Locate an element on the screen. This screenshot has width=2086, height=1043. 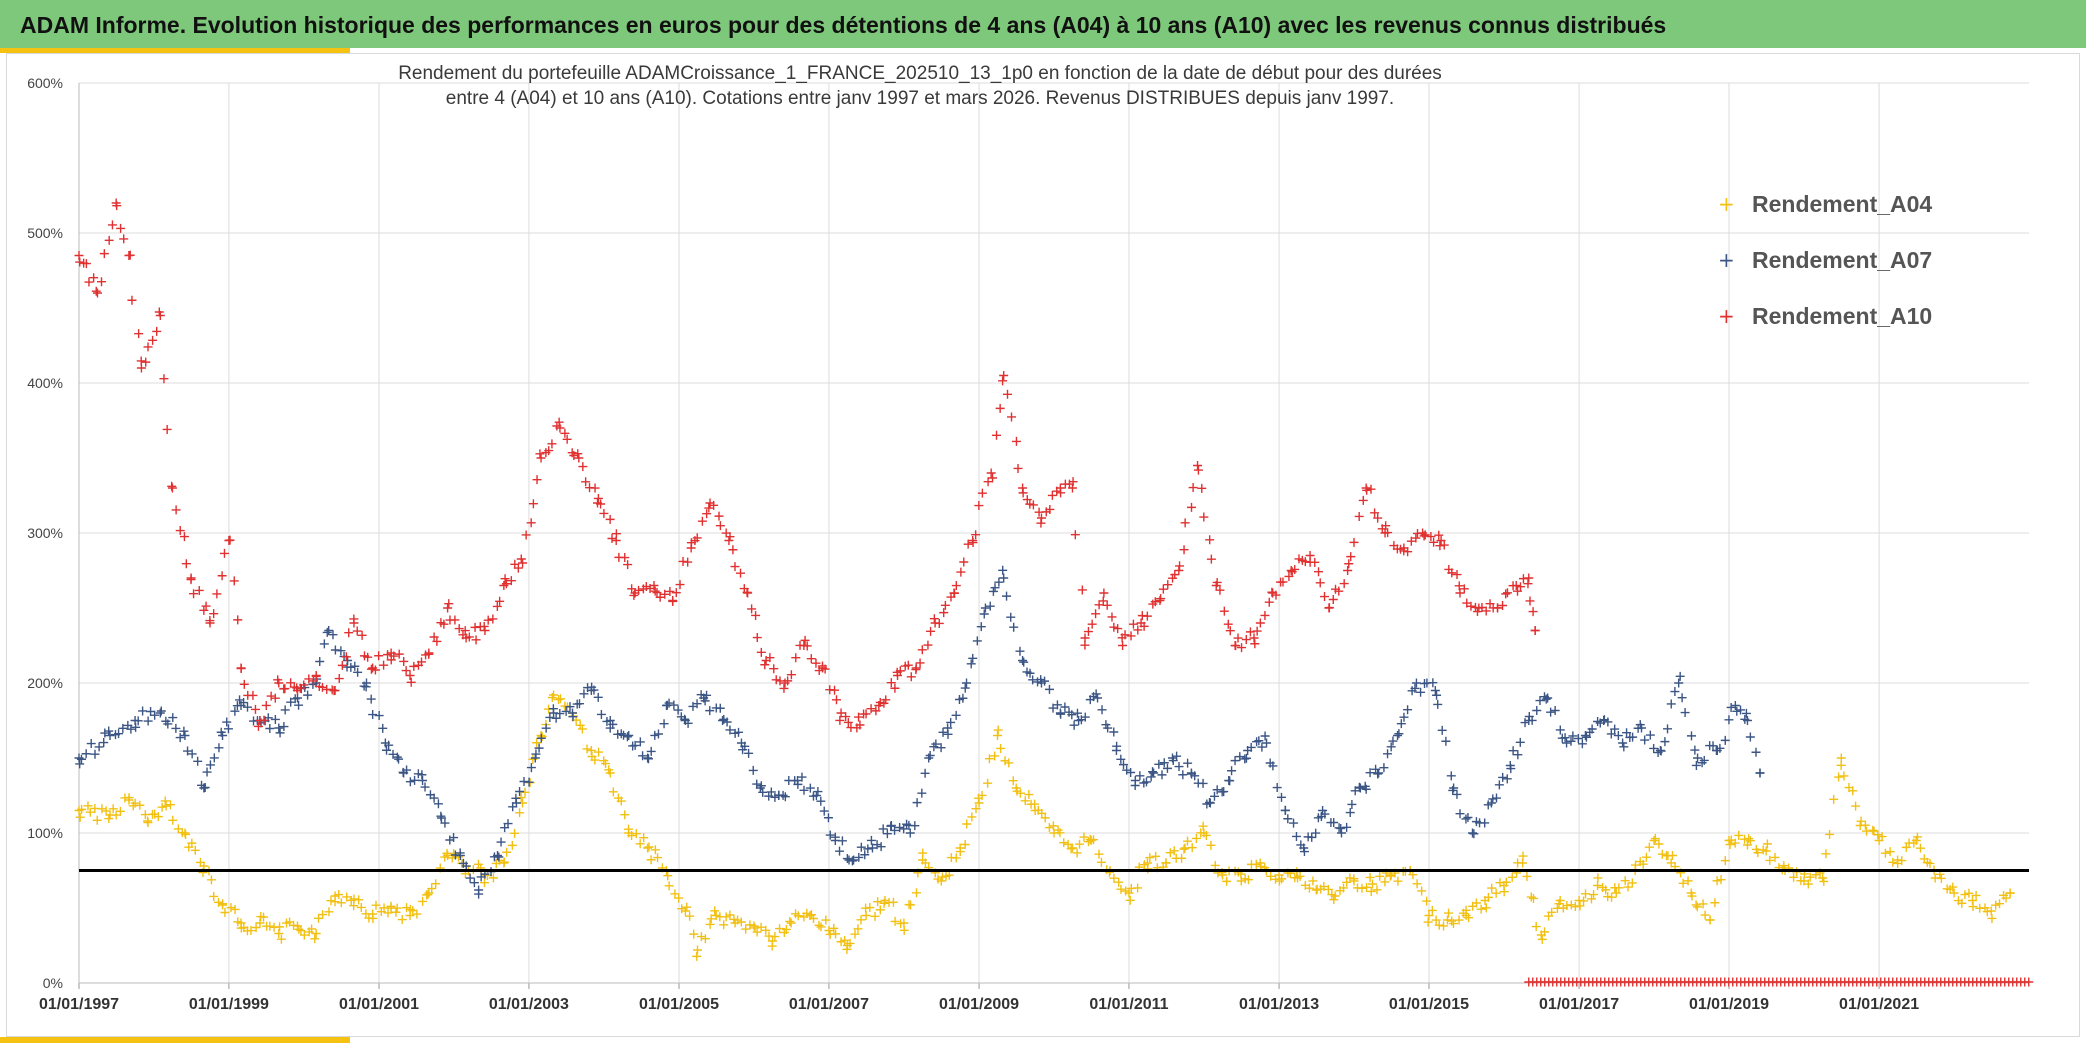
x-tick-label: 01/01/2021 is located at coordinates (1879, 1004).